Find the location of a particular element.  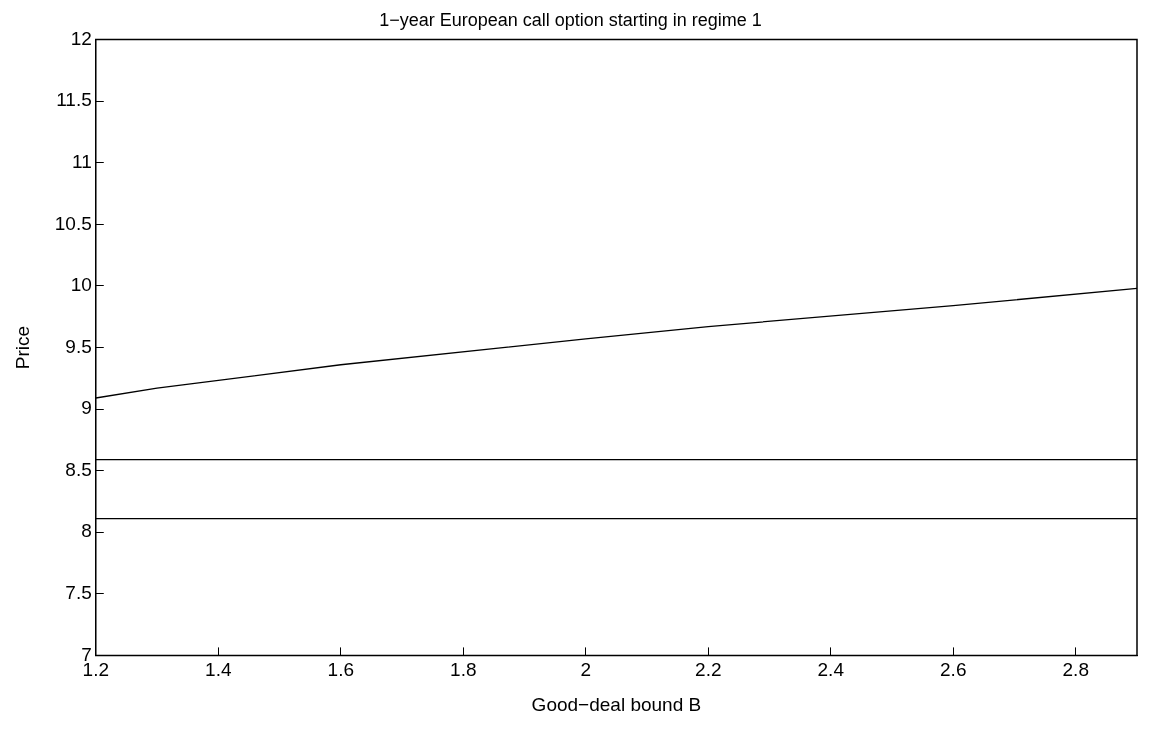

chart-title: 1−year European call option starting in regime 1 is located at coordinates (570, 19).